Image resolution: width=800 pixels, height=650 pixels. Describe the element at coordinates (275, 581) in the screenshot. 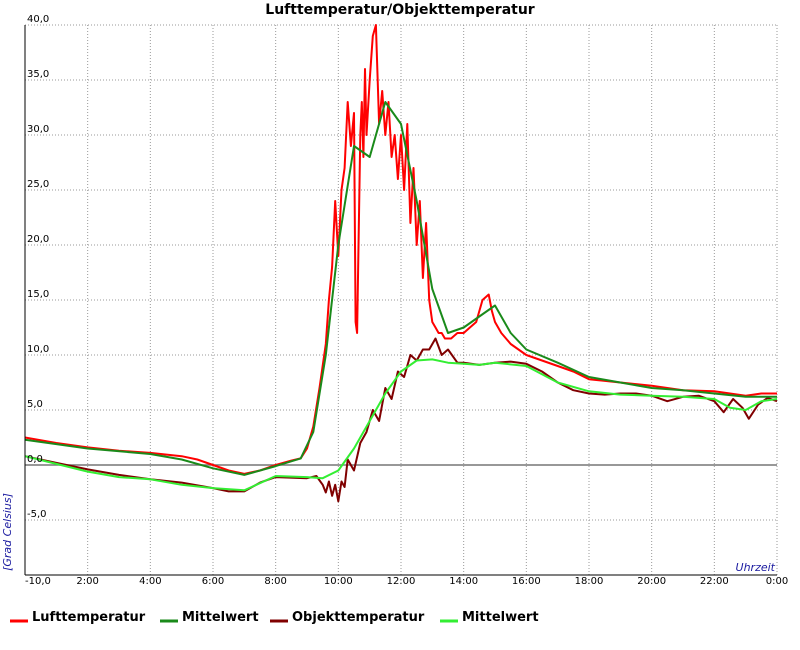

I see `x-tick-label: 8:00` at that location.